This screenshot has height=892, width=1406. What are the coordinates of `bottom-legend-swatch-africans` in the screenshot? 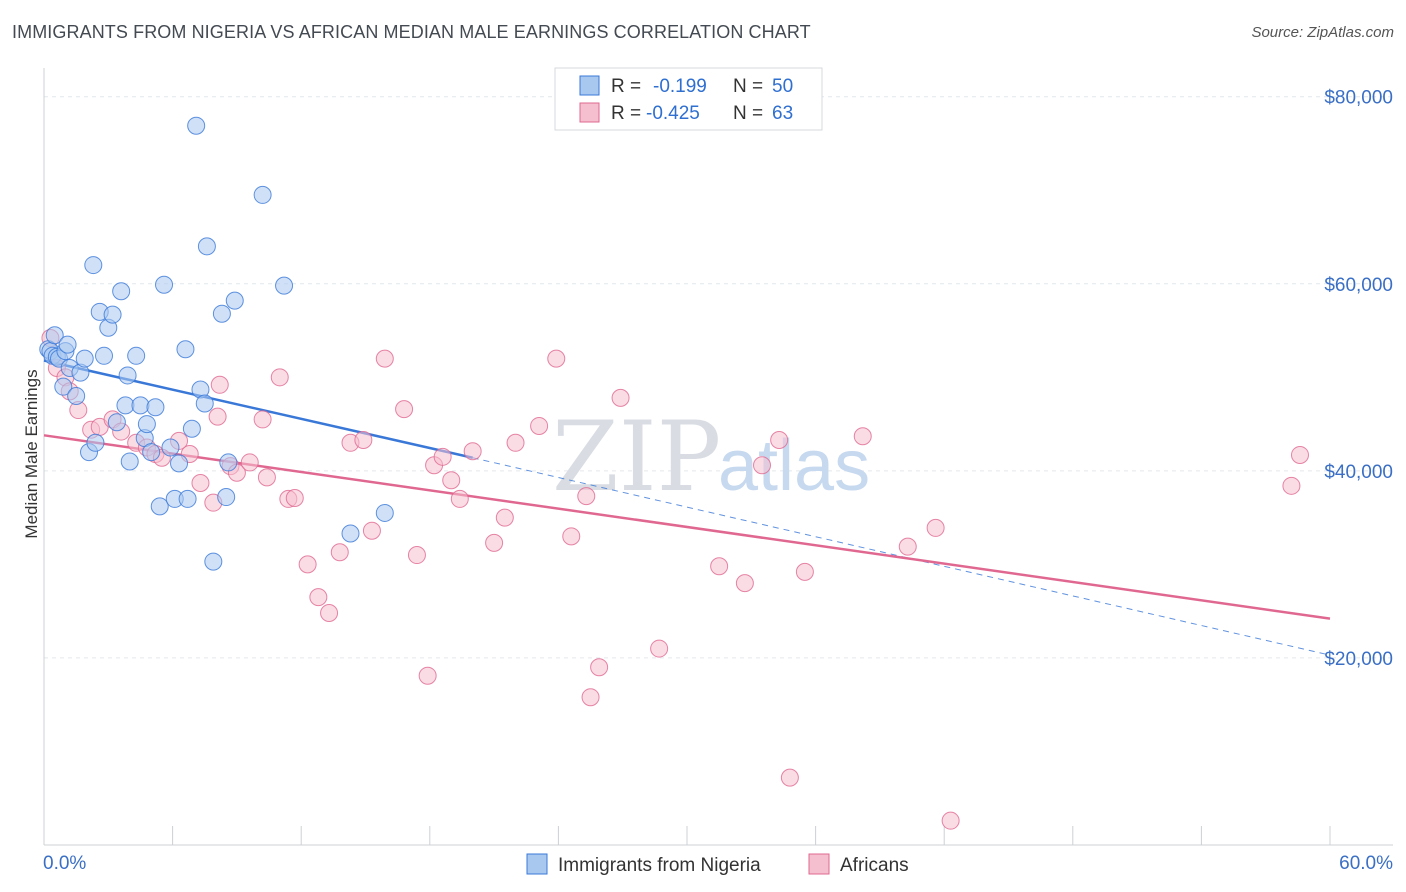 It's located at (819, 864).